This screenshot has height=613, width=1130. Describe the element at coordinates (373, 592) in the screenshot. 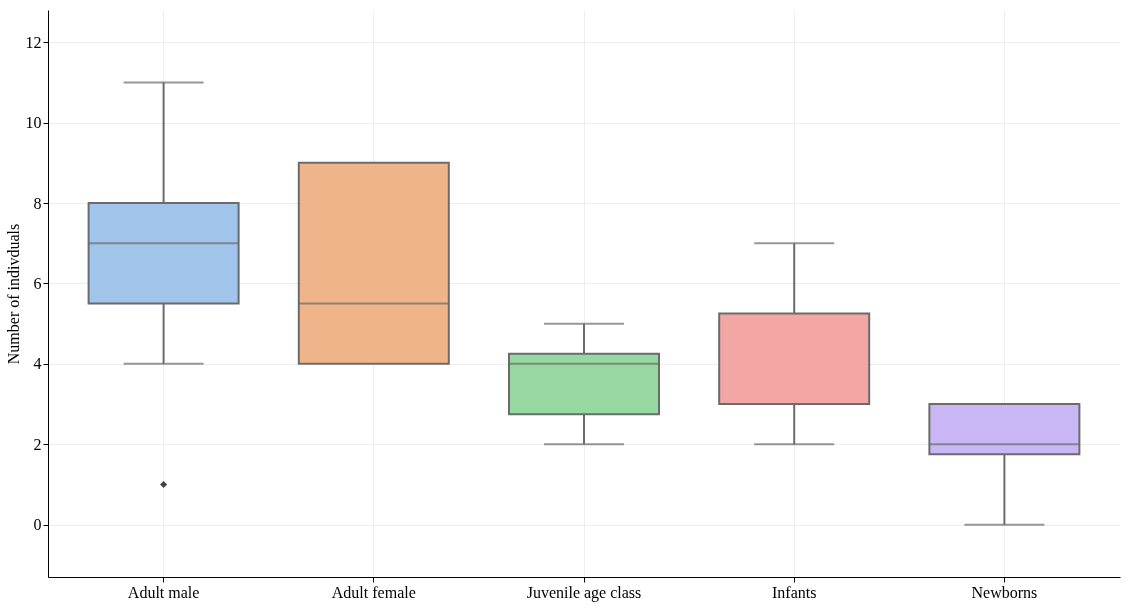

I see `x-tick-label: Adult female` at that location.